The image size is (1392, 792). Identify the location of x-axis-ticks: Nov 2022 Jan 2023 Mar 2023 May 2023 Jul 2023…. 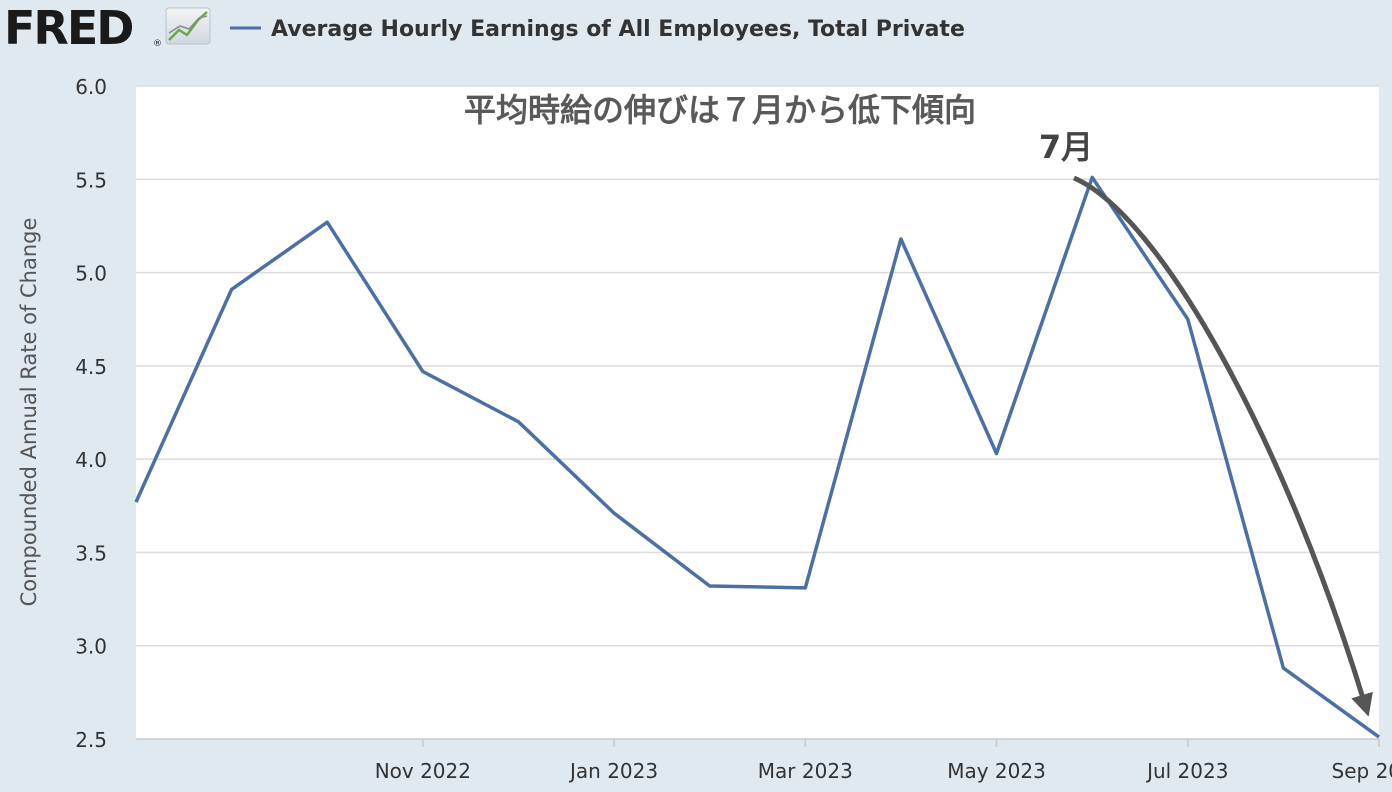
(883, 761).